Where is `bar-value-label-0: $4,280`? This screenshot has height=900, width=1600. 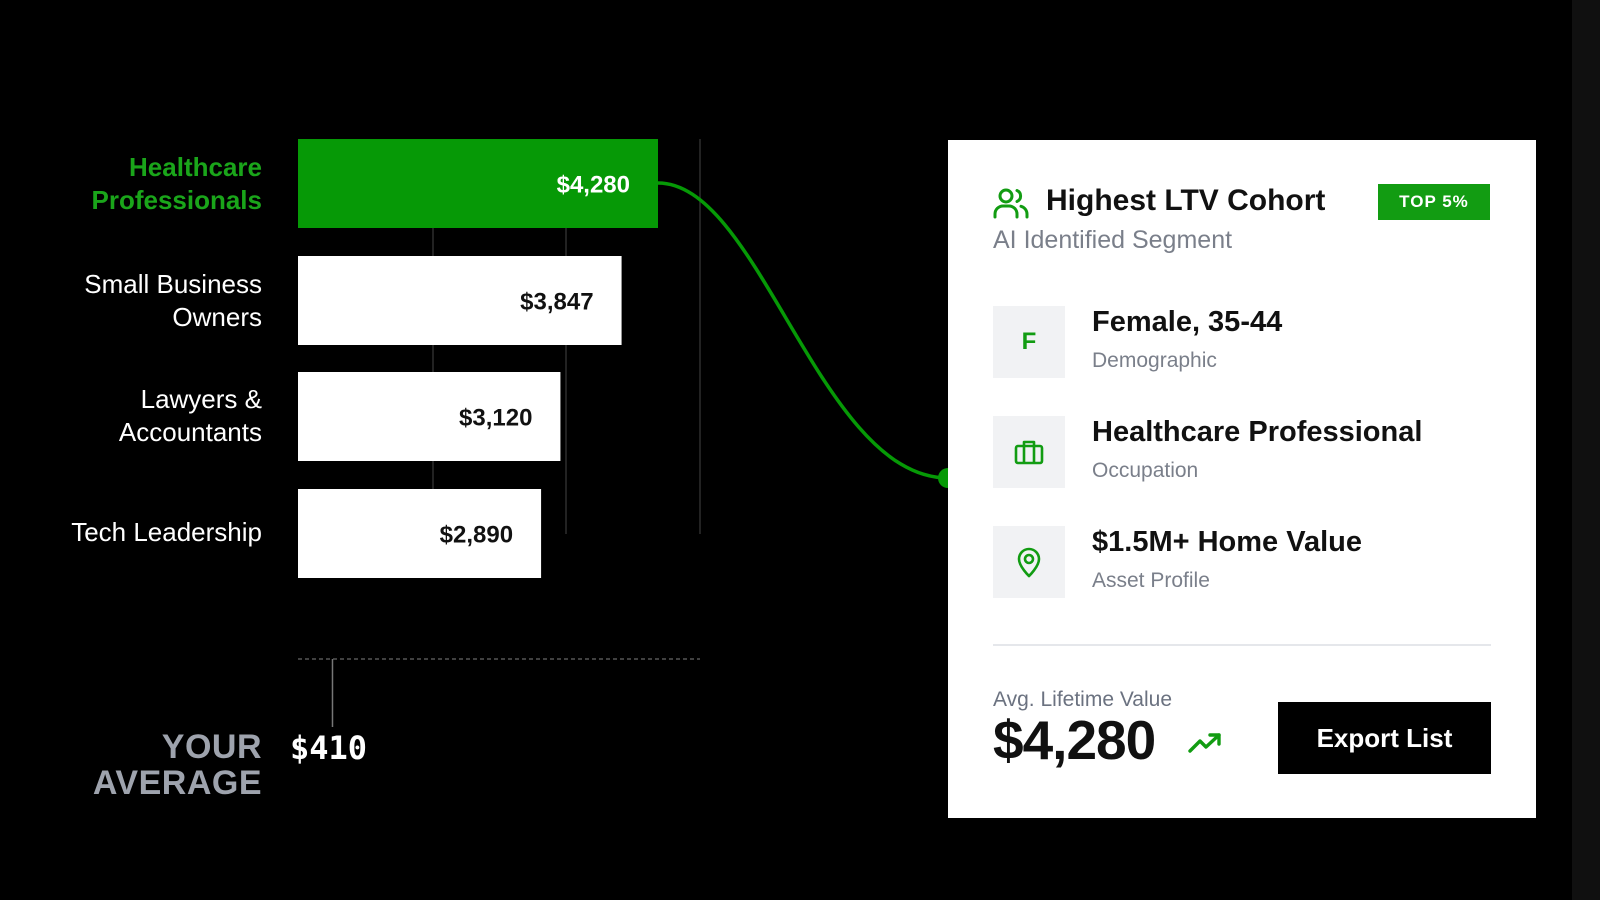
bar-value-label-0: $4,280 is located at coordinates (593, 185).